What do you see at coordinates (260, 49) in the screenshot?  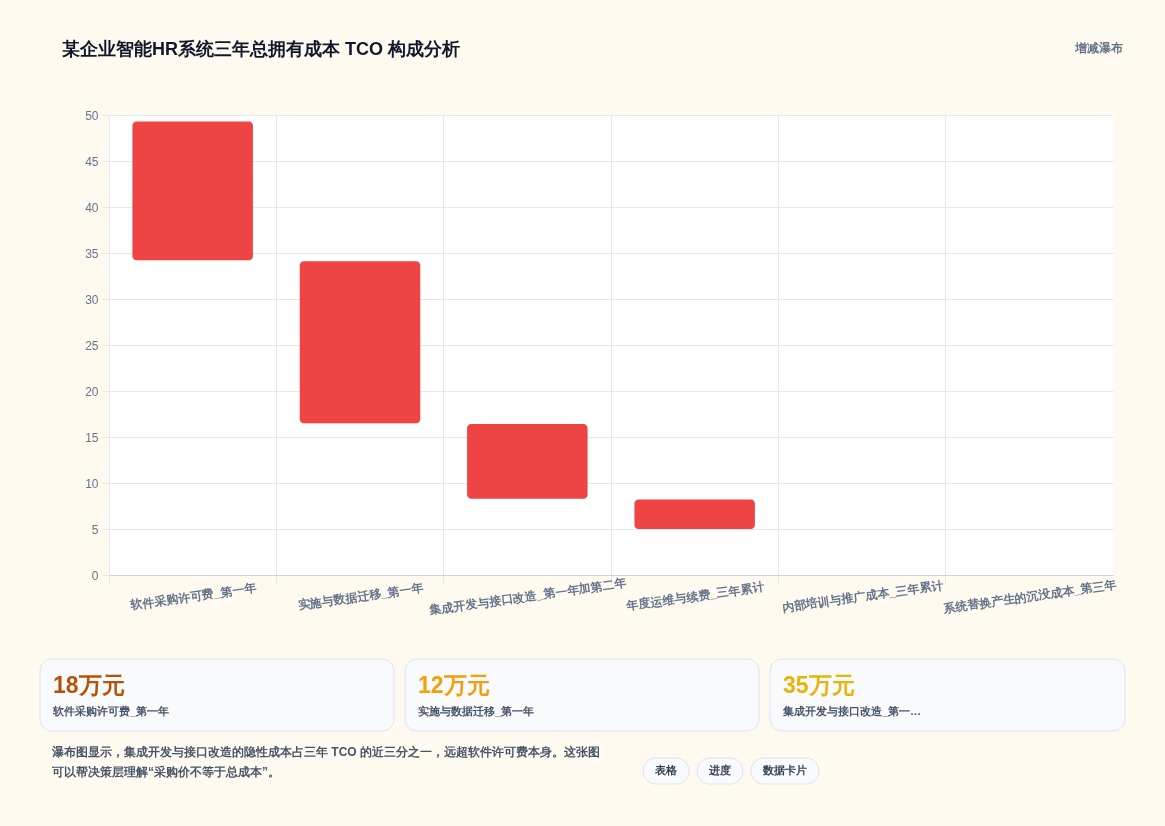 I see `chart-title: 某企业智能HR系统三年总拥有成本 TCO 构成分析` at bounding box center [260, 49].